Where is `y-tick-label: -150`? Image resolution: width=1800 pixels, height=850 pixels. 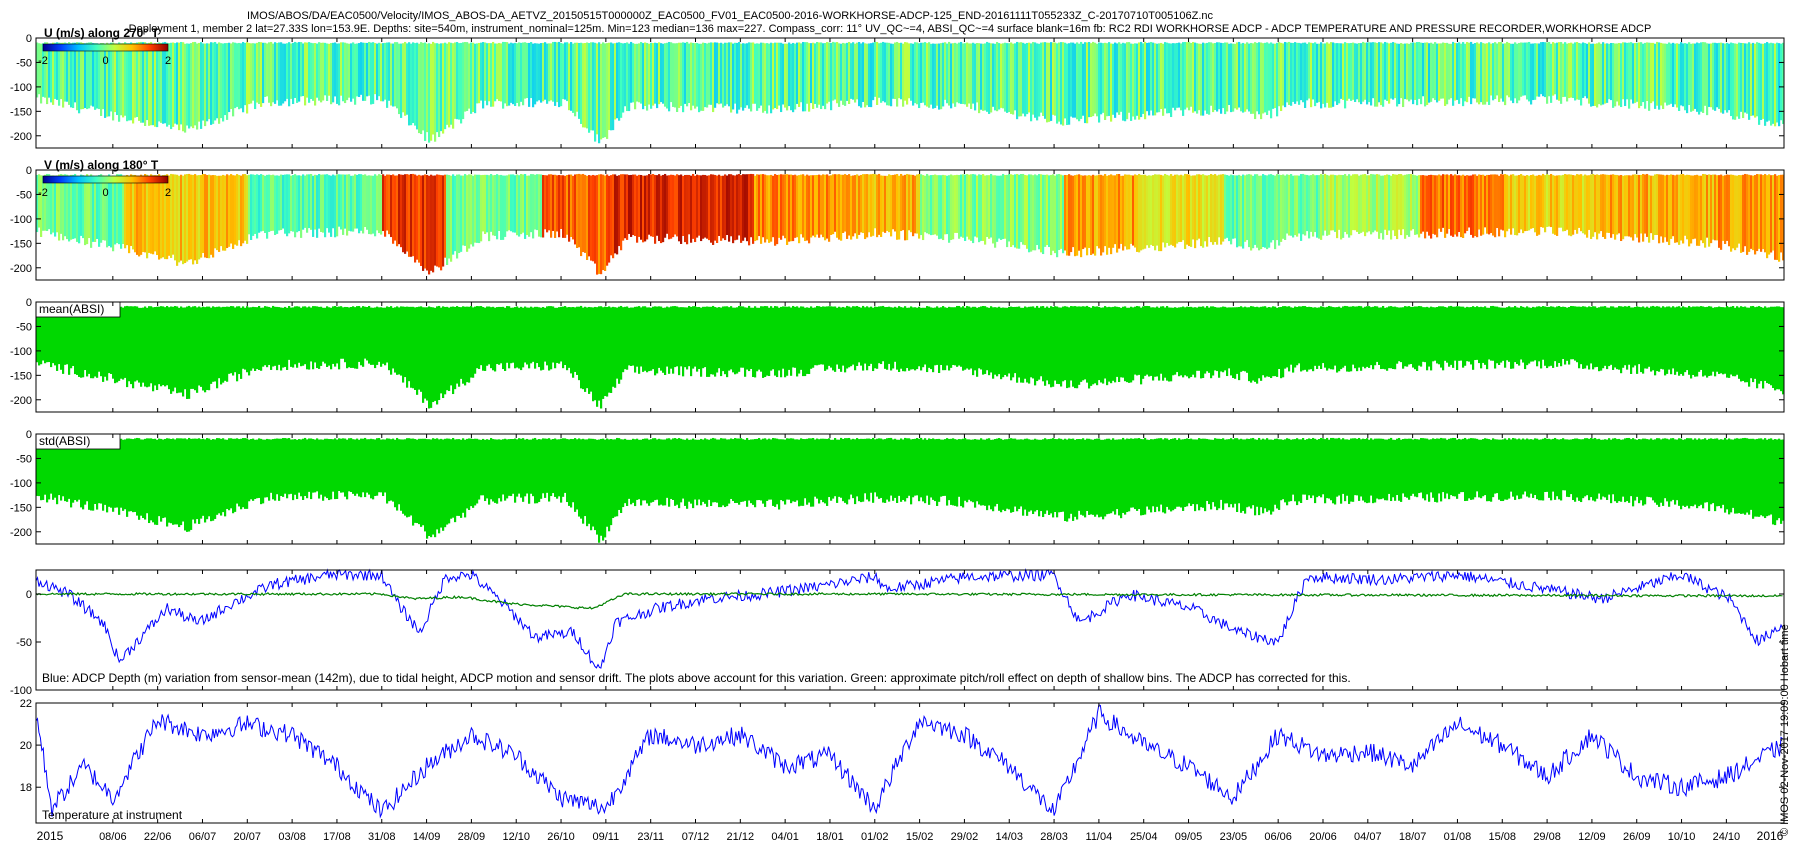 y-tick-label: -150 is located at coordinates (21, 508).